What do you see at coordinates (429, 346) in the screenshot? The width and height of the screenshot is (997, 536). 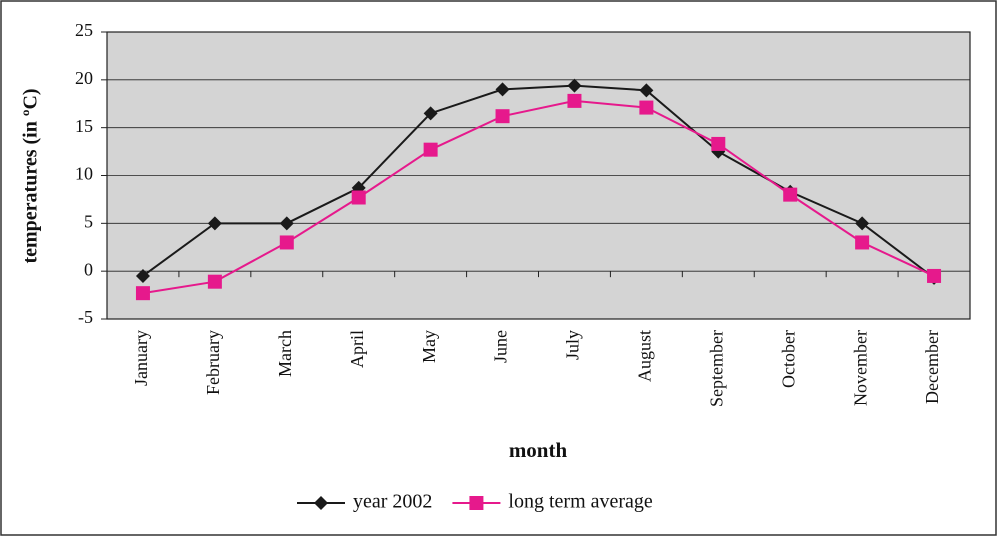 I see `x-tick-label: May` at bounding box center [429, 346].